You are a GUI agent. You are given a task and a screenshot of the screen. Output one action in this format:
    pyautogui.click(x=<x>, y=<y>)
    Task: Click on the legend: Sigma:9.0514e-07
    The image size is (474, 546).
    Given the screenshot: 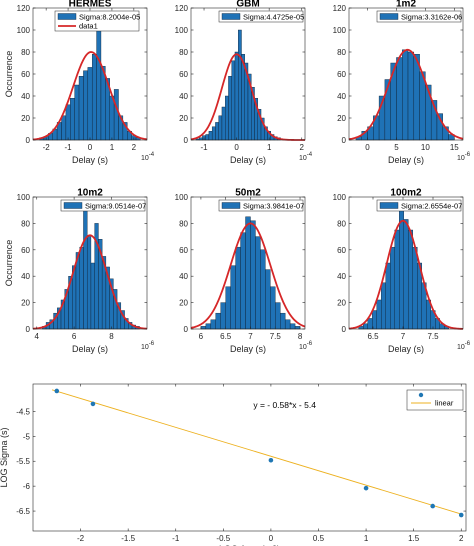 What is the action you would take?
    pyautogui.click(x=103, y=205)
    